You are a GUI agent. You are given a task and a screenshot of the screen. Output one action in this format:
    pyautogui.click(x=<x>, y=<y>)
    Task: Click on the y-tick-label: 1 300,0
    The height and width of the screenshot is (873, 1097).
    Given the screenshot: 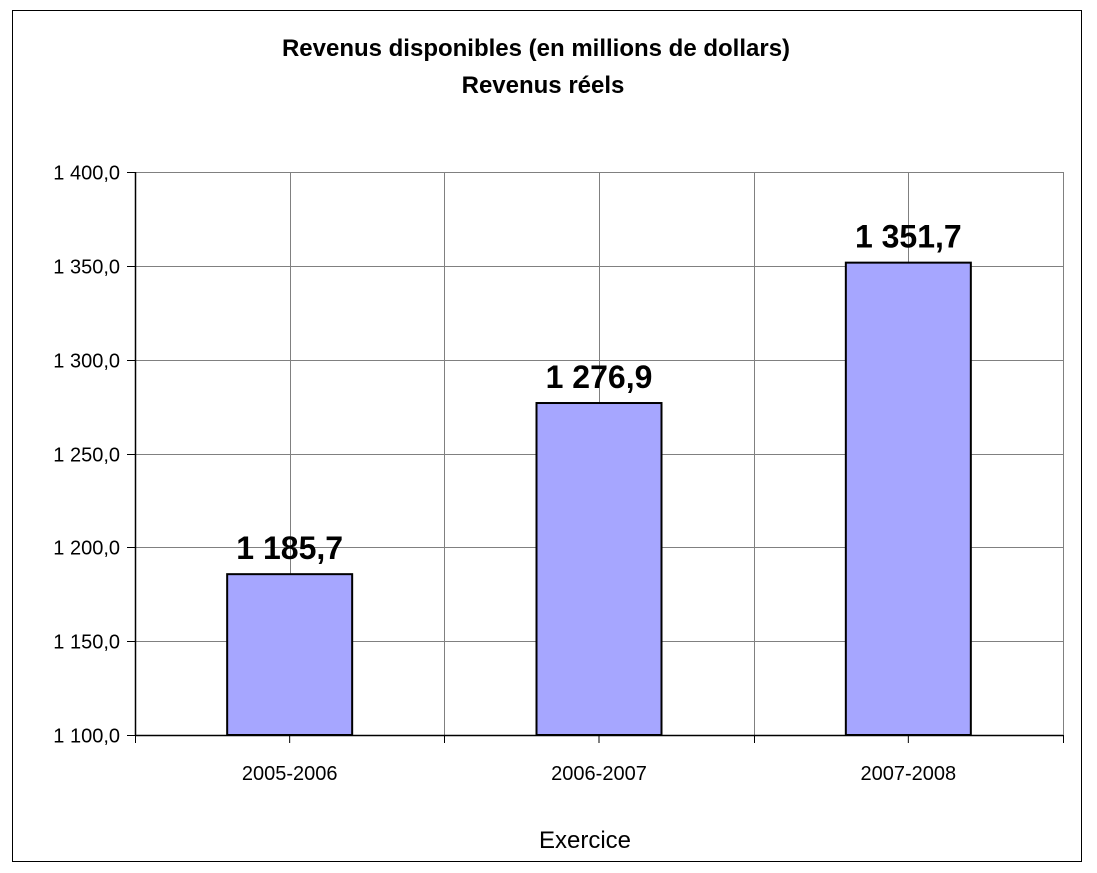 What is the action you would take?
    pyautogui.click(x=86, y=362)
    